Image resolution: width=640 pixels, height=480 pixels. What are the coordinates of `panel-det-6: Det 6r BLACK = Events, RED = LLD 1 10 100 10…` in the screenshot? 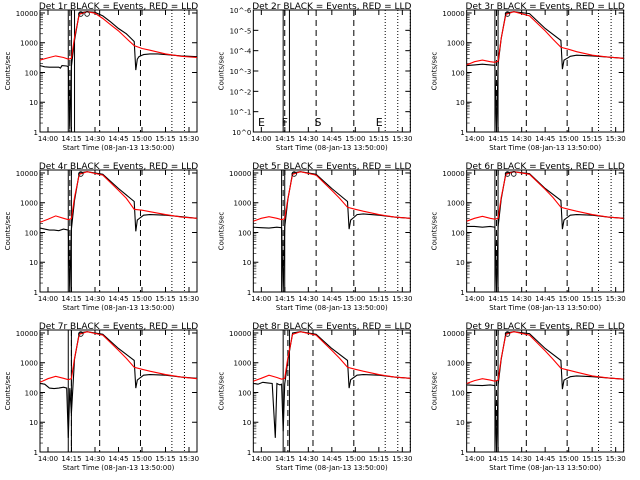 It's located at (528, 237).